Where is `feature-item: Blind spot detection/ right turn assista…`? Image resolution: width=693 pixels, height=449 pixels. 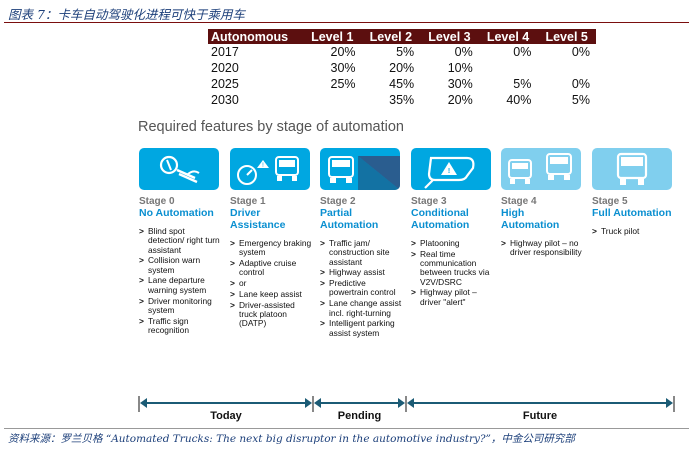 feature-item: Blind spot detection/ right turn assista… is located at coordinates (180, 240).